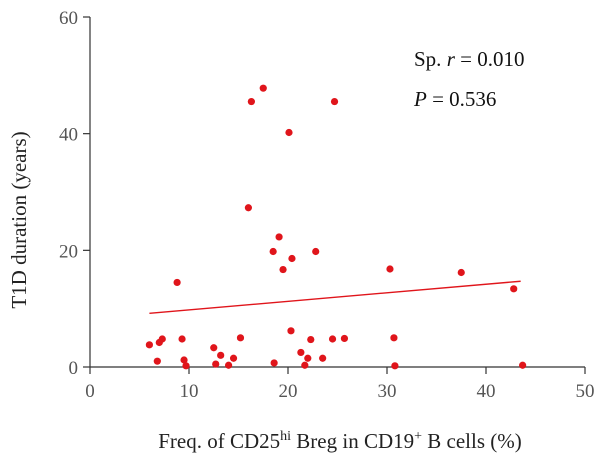 The width and height of the screenshot is (600, 458). Describe the element at coordinates (68, 251) in the screenshot. I see `y-tick-label: 20` at that location.